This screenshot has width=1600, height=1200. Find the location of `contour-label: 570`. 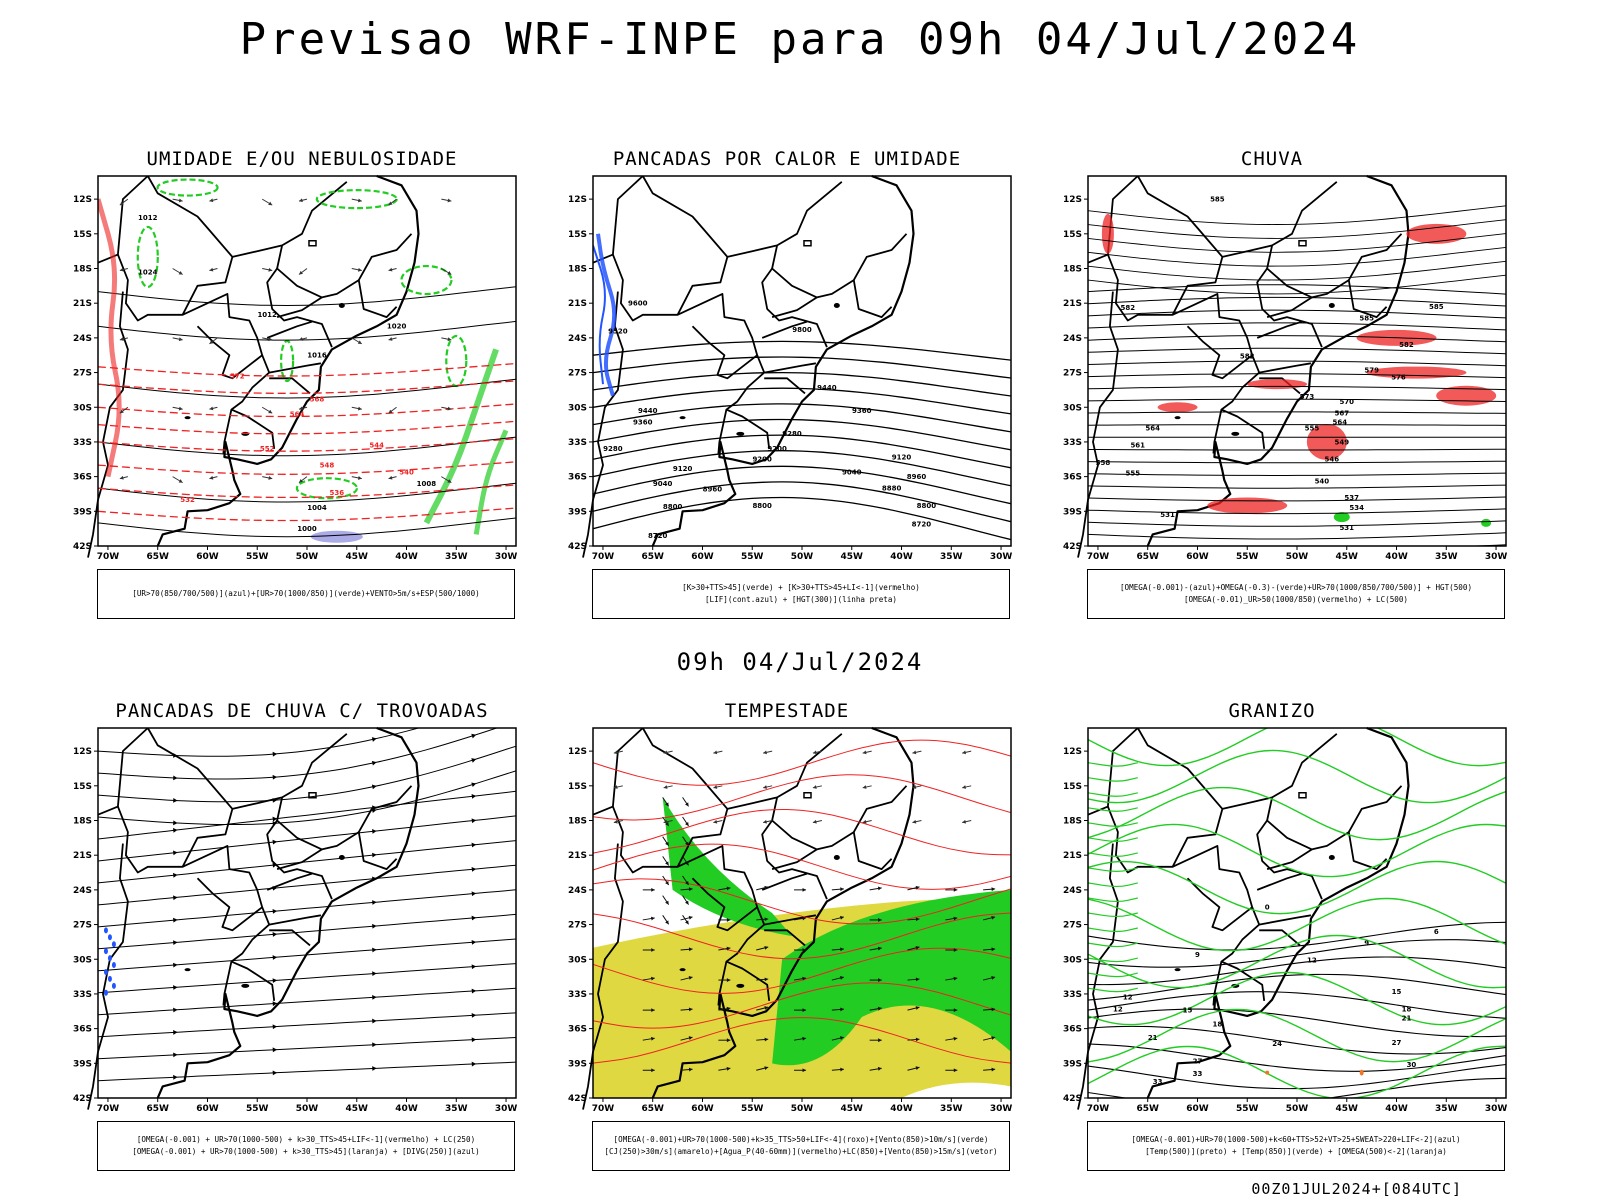

contour-label: 570 is located at coordinates (1346, 402).